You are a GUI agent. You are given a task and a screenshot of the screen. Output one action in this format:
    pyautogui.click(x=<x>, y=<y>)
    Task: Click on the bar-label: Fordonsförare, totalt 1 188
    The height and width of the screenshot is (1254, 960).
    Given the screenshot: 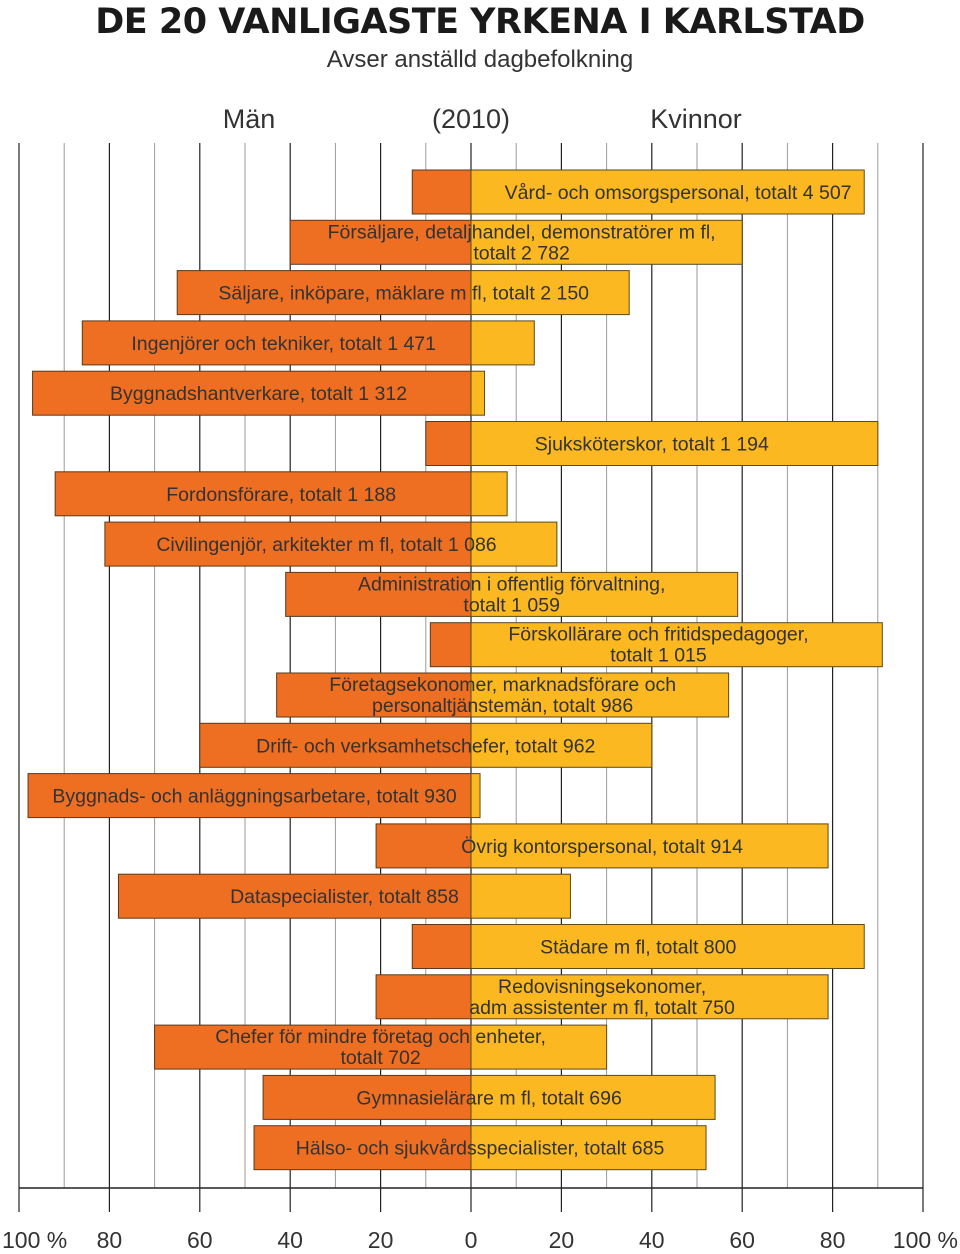 What is the action you would take?
    pyautogui.click(x=281, y=495)
    